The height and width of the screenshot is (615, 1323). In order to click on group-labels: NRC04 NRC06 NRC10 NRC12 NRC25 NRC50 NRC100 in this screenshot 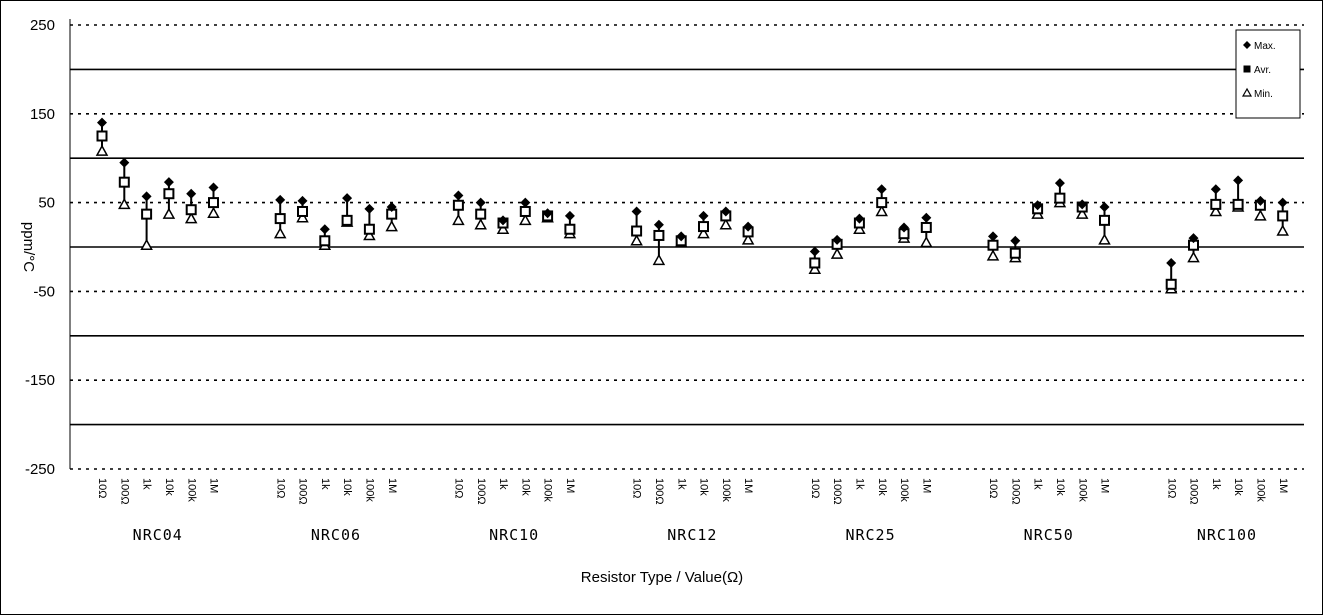, I will do `click(694, 535)`.